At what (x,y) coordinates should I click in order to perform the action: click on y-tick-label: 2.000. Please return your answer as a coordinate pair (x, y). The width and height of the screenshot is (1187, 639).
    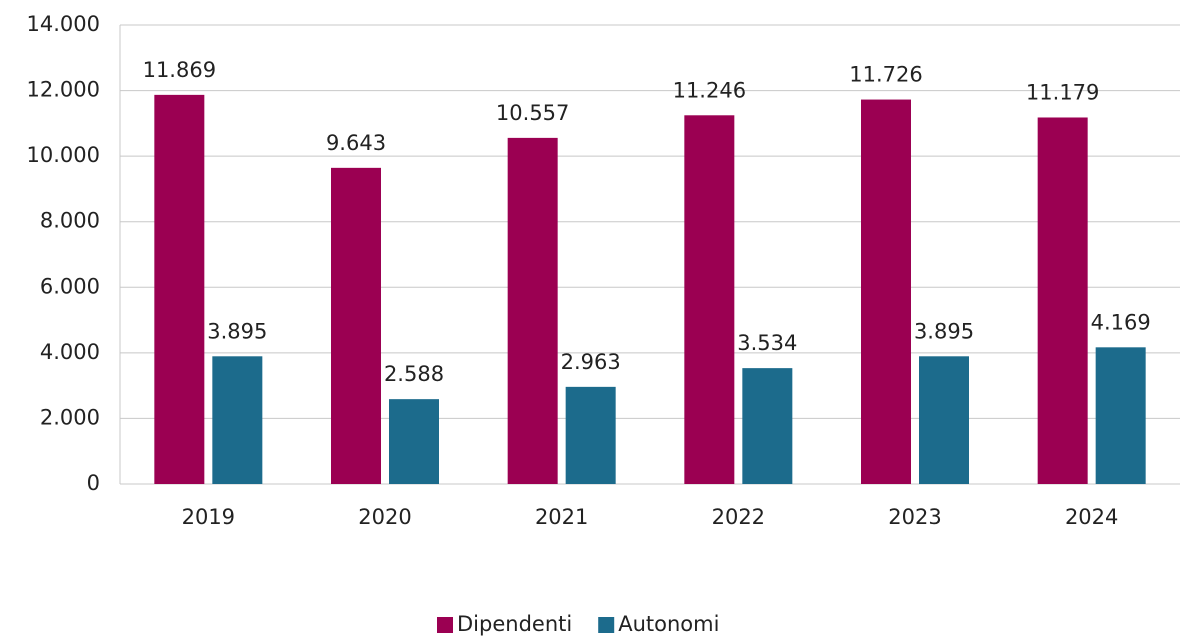
    Looking at the image, I should click on (70, 417).